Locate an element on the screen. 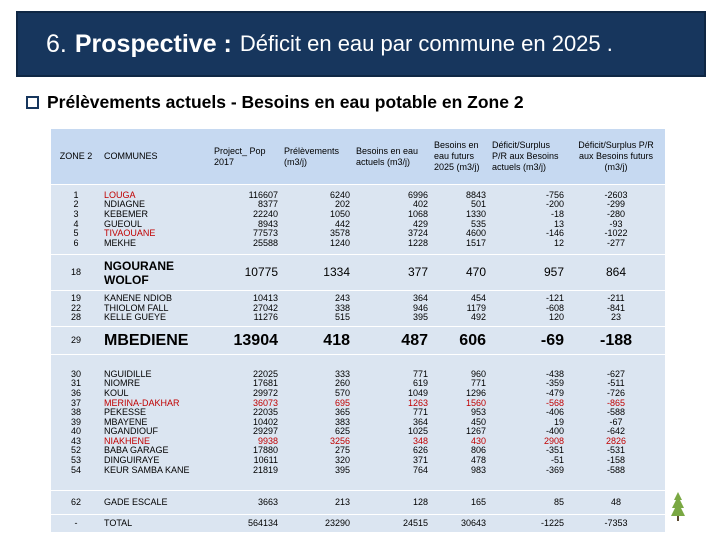 The height and width of the screenshot is (540, 720). cell-value: 17681 is located at coordinates (265, 383).